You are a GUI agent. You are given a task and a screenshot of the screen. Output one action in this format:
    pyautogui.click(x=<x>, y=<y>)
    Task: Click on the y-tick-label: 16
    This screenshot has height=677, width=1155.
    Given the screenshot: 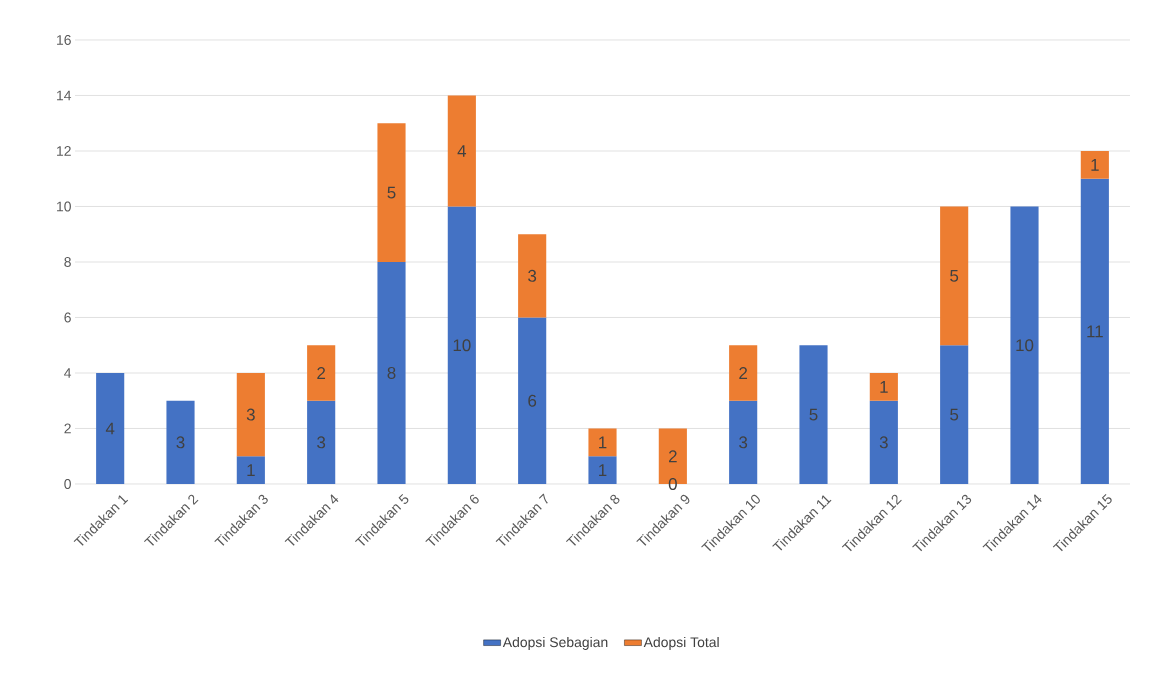 What is the action you would take?
    pyautogui.click(x=64, y=40)
    